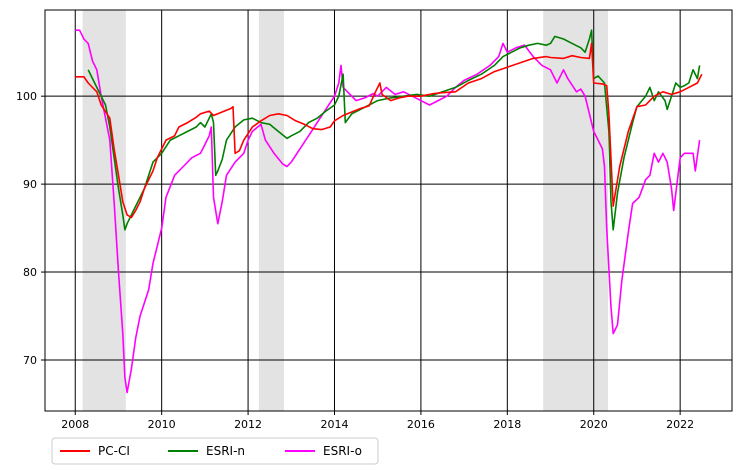 The width and height of the screenshot is (736, 470). I want to click on x-tick-label: 2008, so click(75, 424).